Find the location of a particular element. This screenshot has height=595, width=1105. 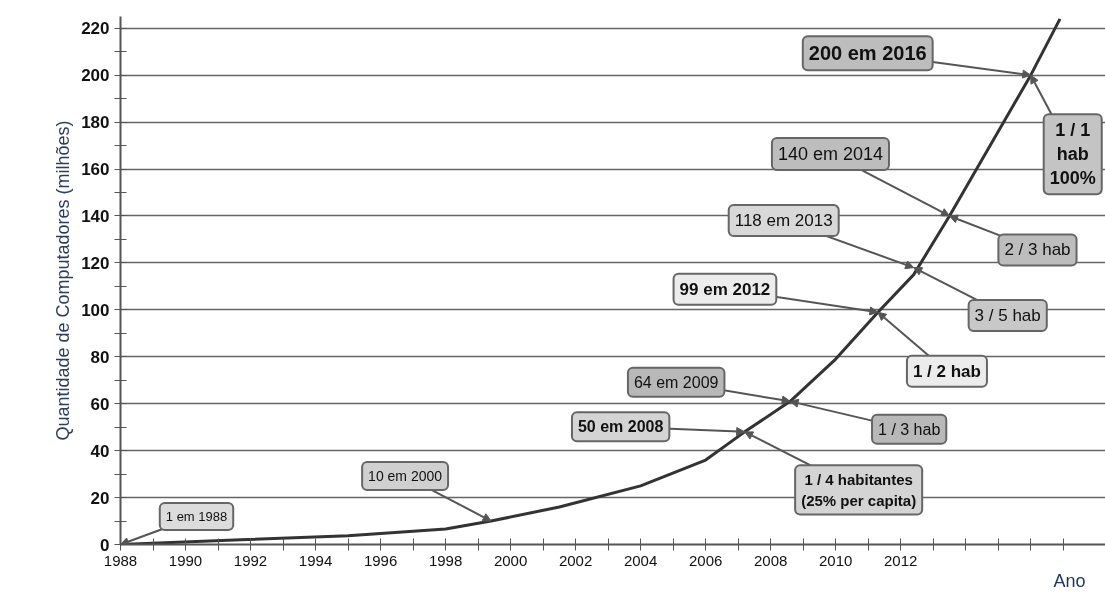

annotation: 99 em 2012 is located at coordinates (725, 289).